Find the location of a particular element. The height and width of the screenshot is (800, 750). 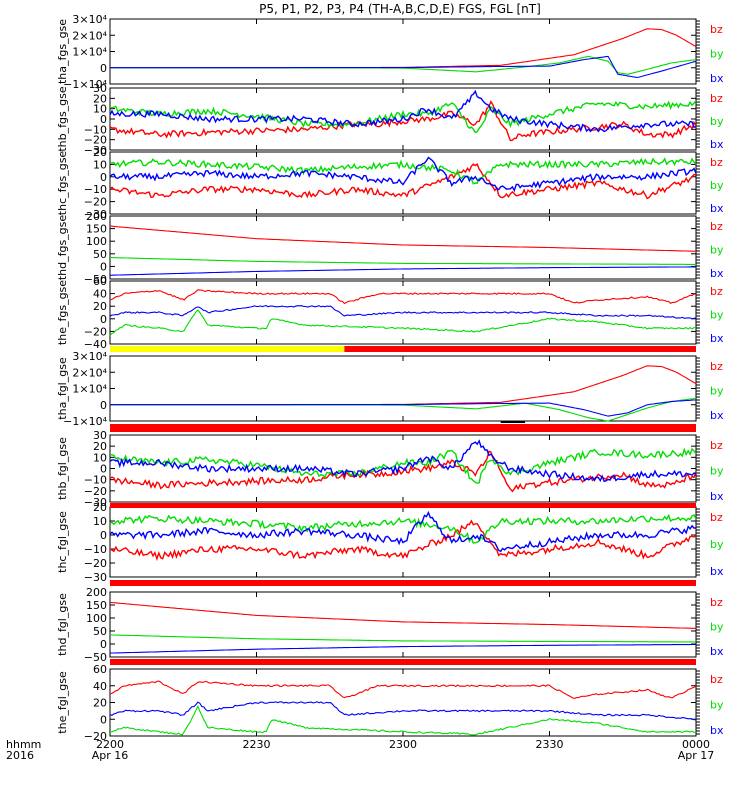

status-bar-fgs-state is located at coordinates (403, 349).